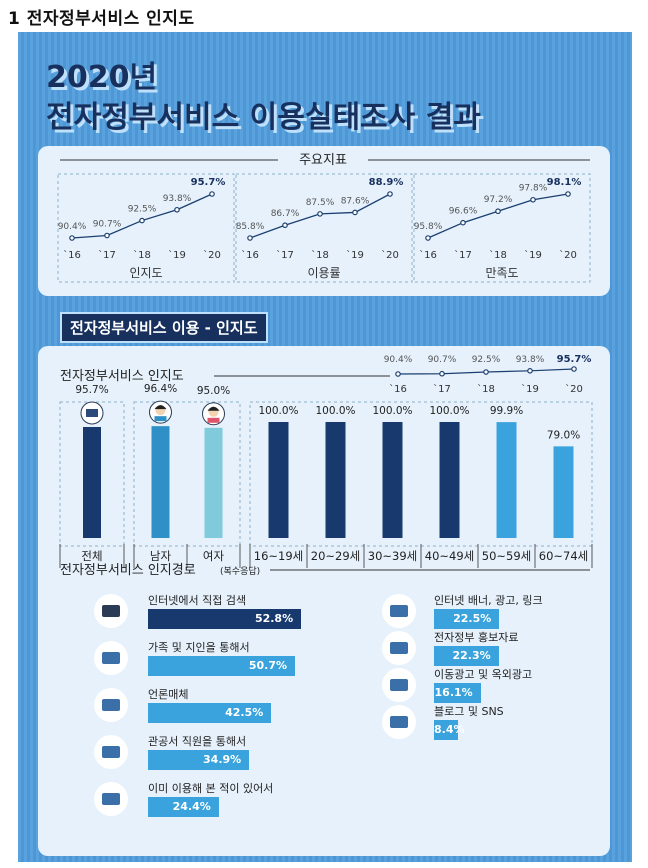  Describe the element at coordinates (91, 390) in the screenshot. I see `awareness-bar-value: 95.7%` at that location.